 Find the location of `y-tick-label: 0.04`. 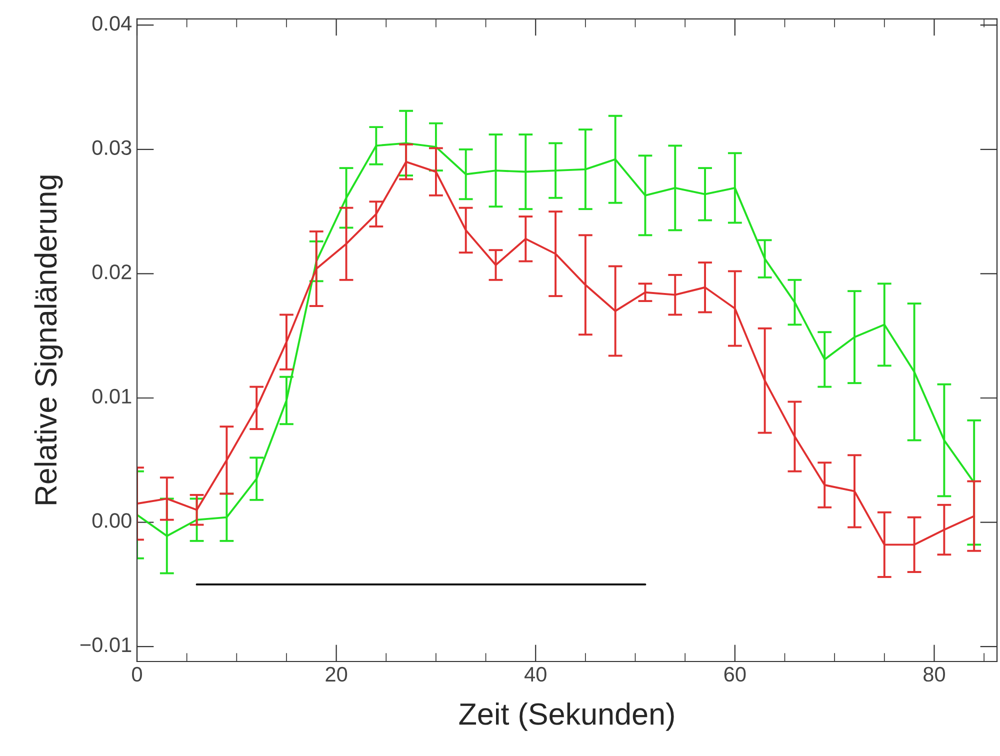

y-tick-label: 0.04 is located at coordinates (112, 23).